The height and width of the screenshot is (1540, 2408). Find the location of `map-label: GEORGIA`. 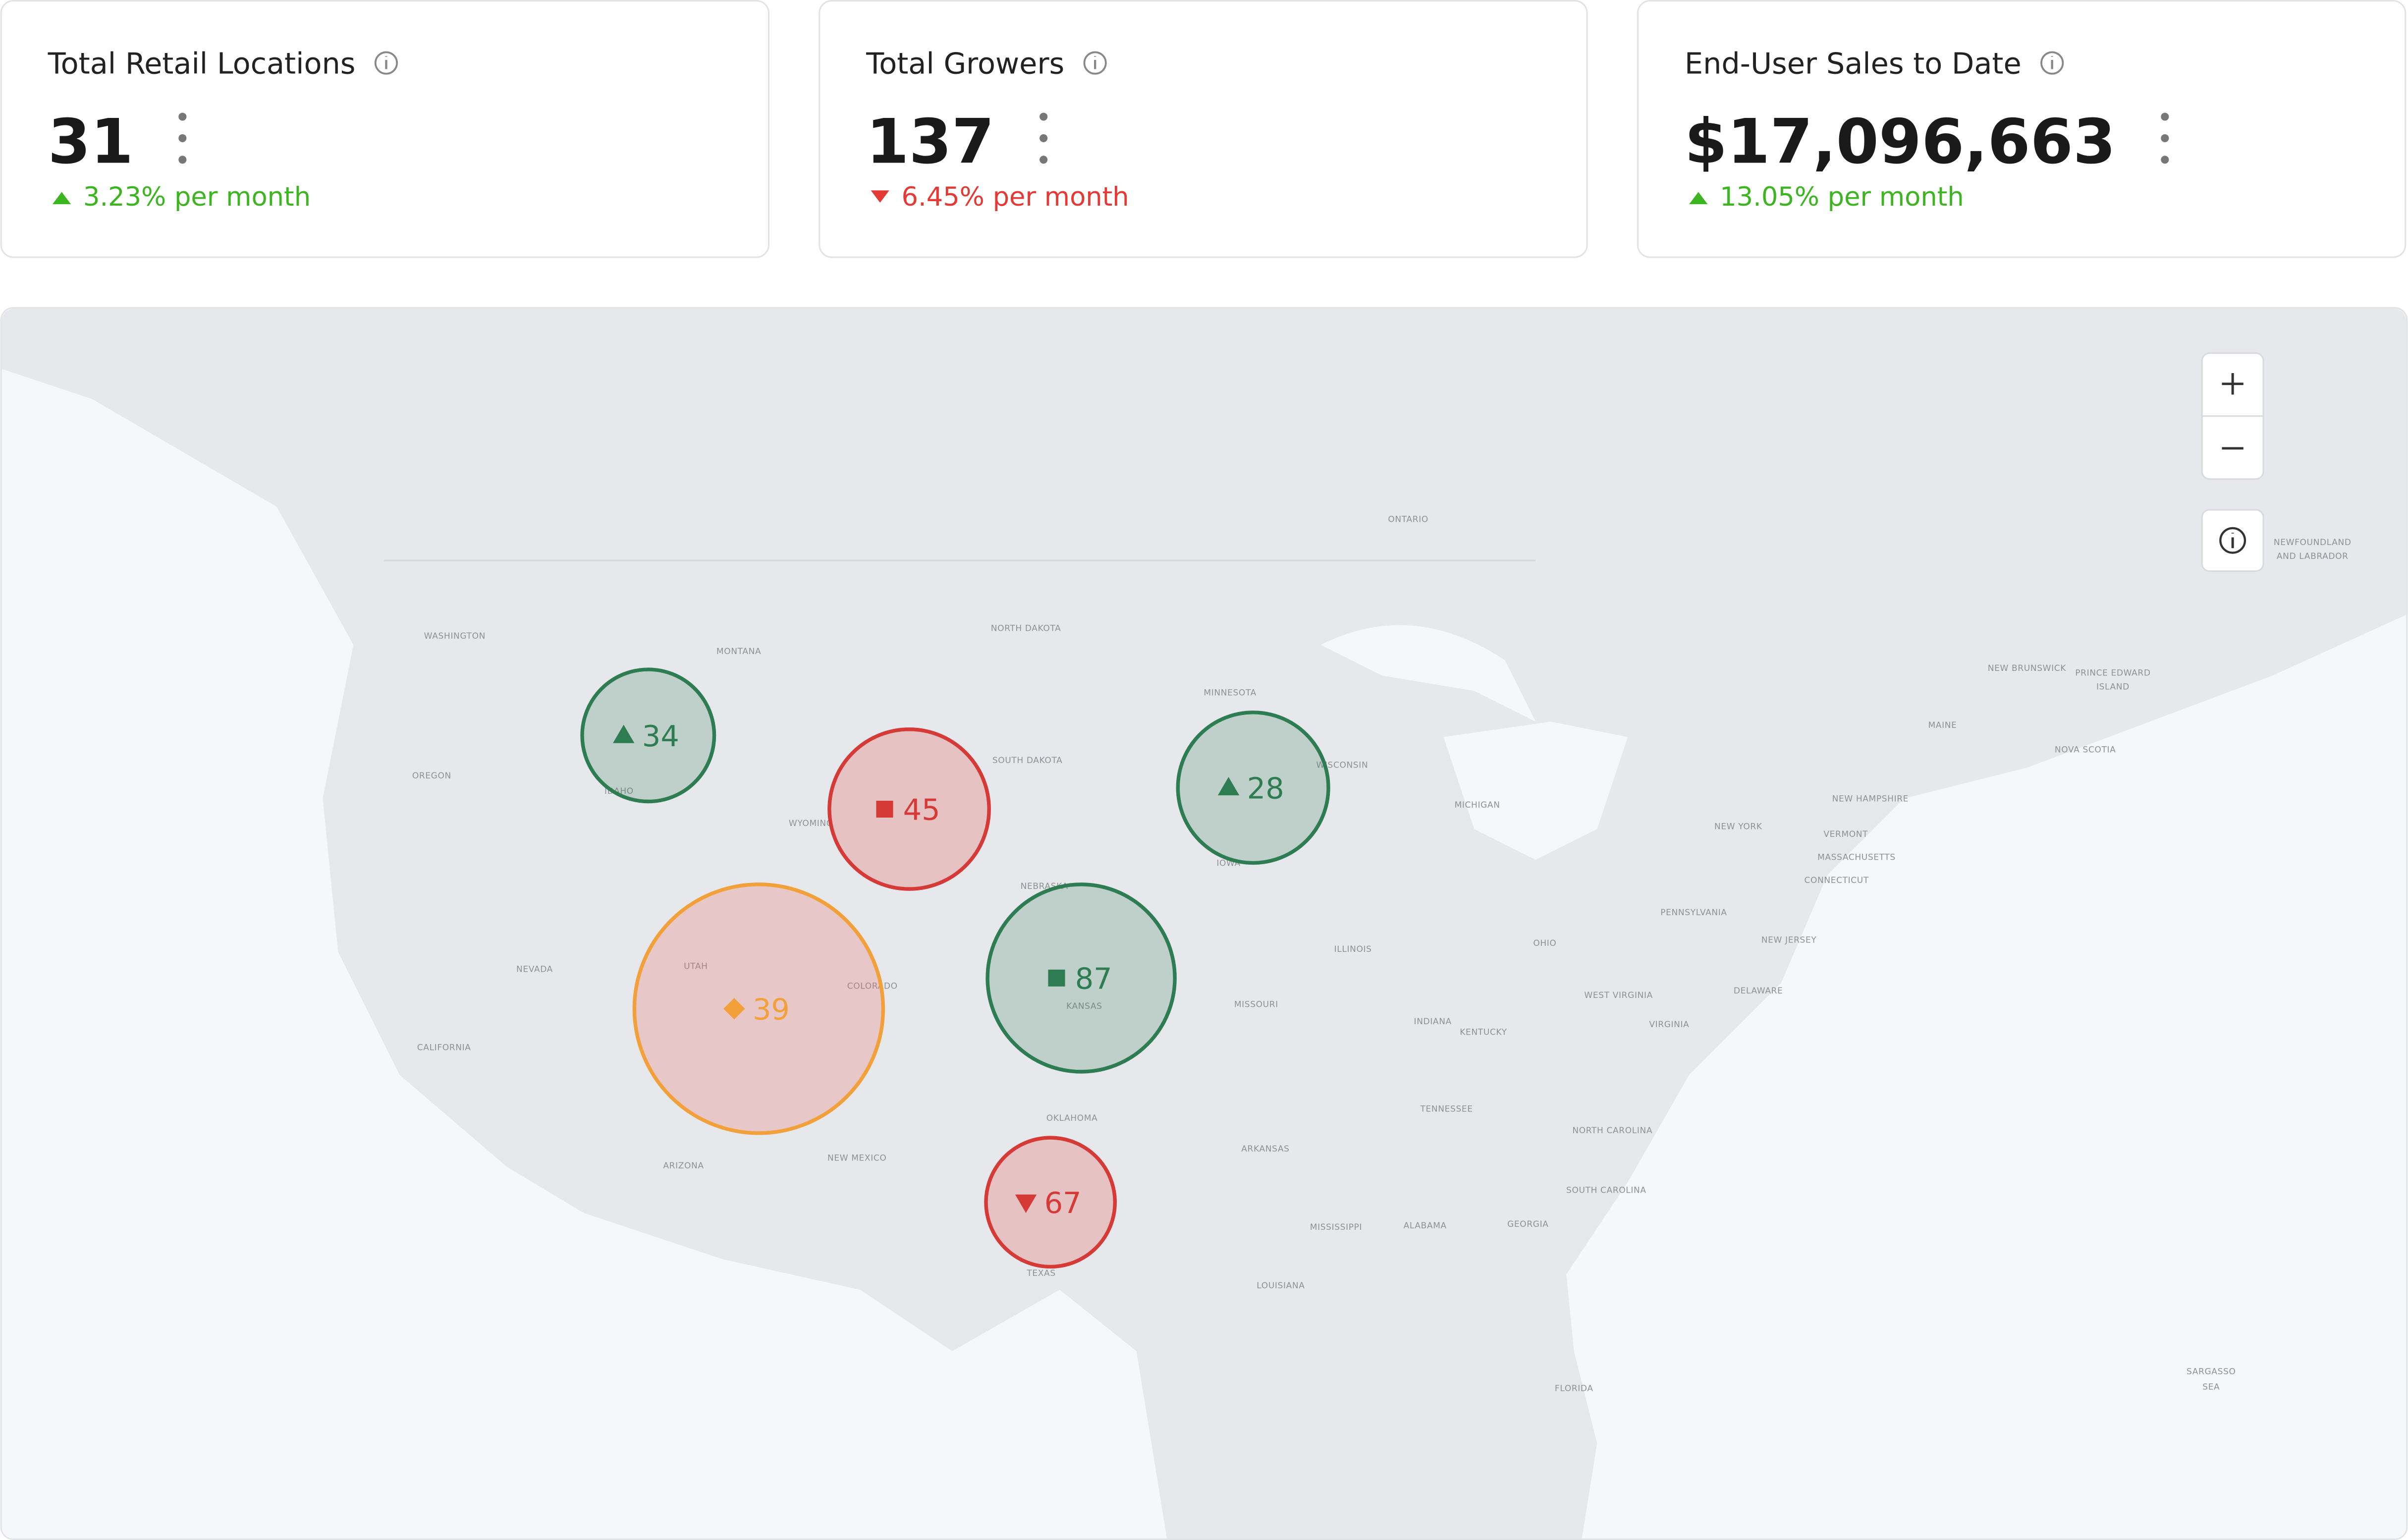

map-label: GEORGIA is located at coordinates (1527, 1224).